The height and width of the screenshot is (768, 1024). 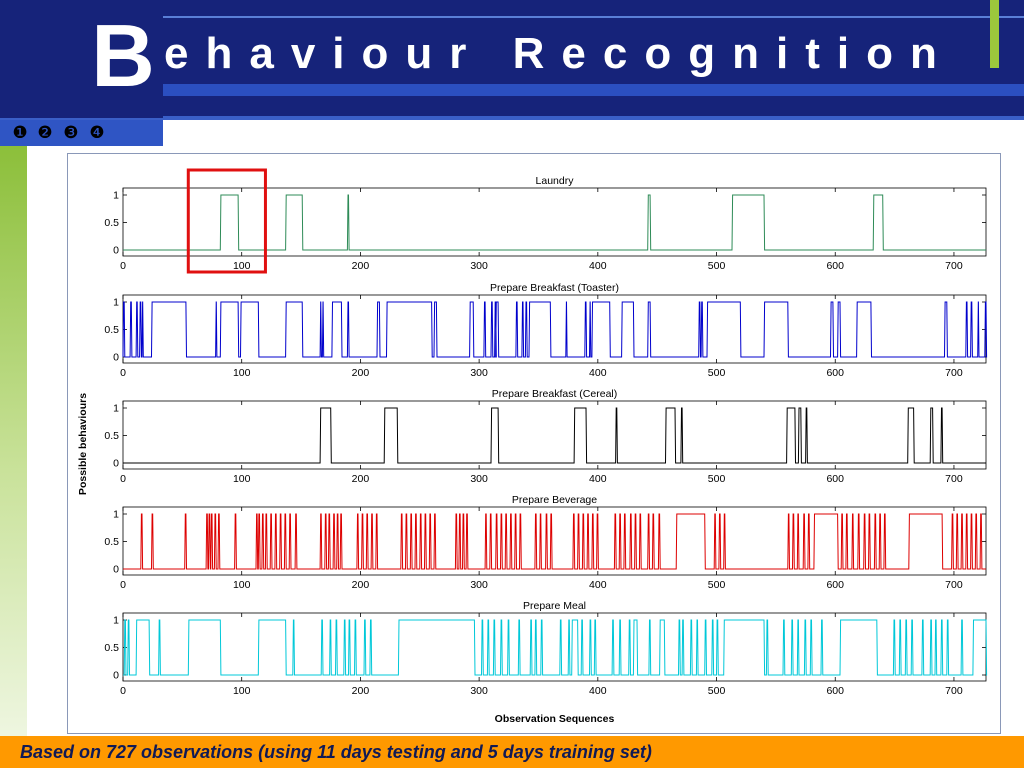 I want to click on highlight-box, so click(x=226, y=221).